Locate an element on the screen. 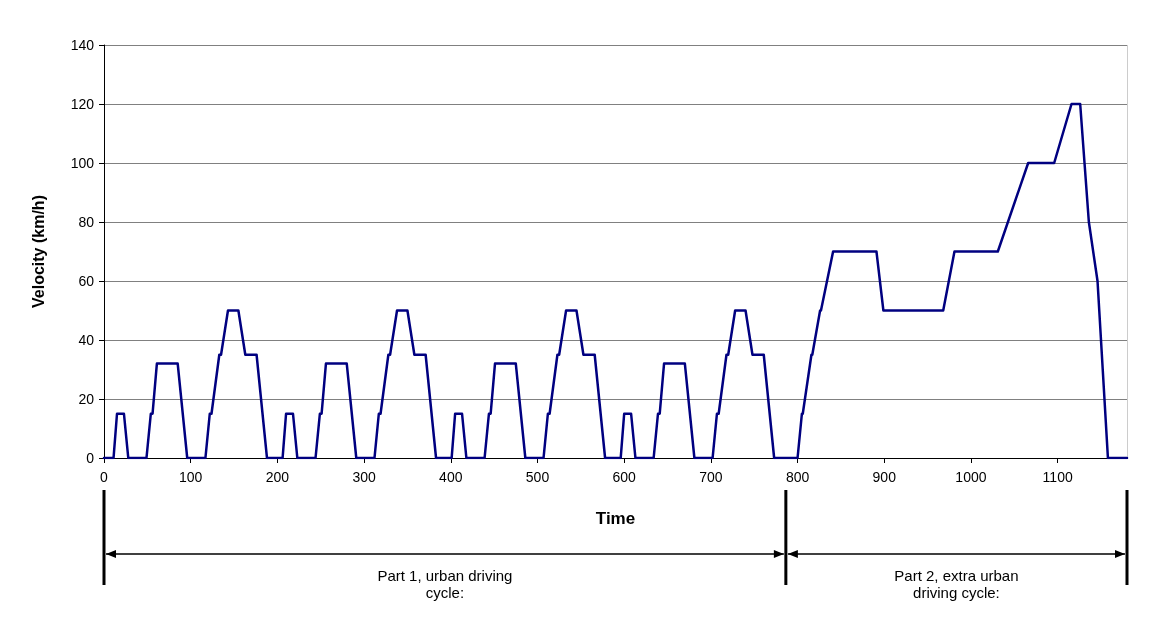  x-tick-label: 600 is located at coordinates (624, 477).